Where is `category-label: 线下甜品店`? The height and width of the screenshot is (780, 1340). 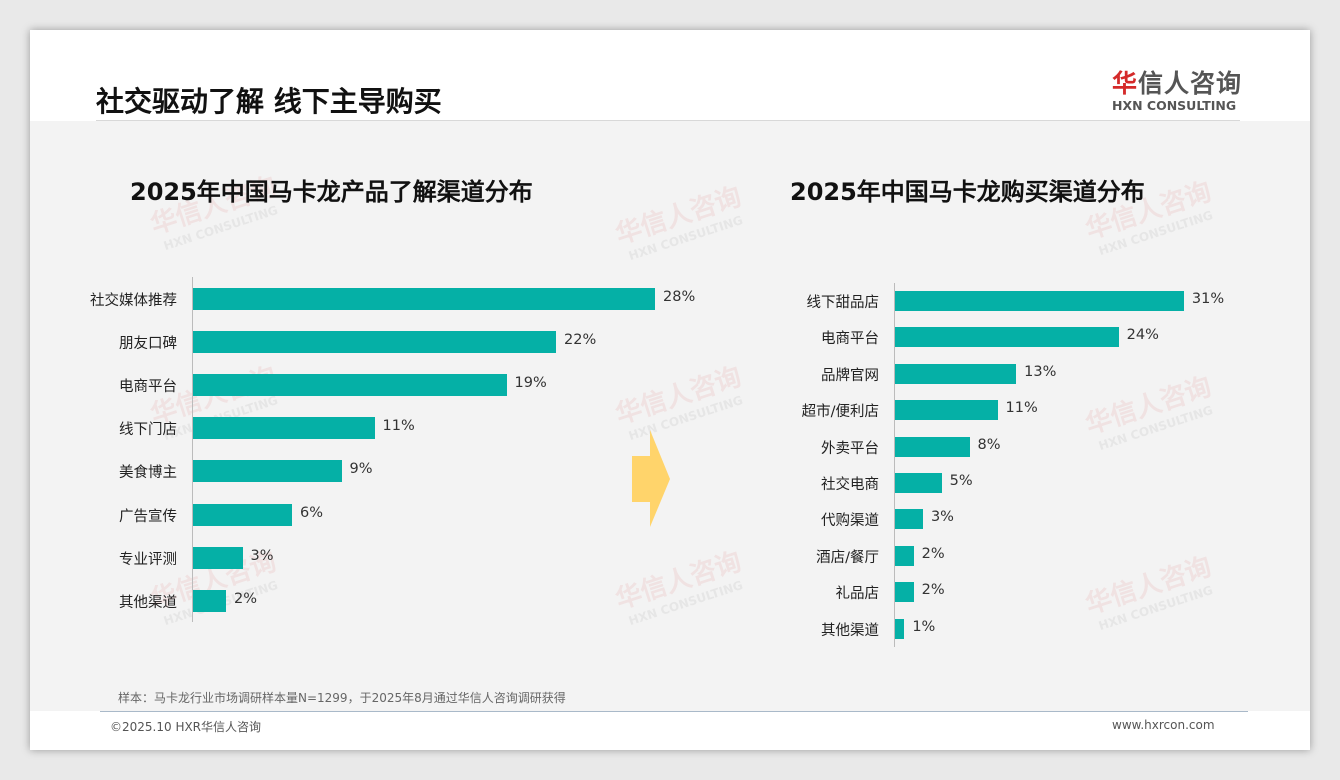 category-label: 线下甜品店 is located at coordinates (843, 303).